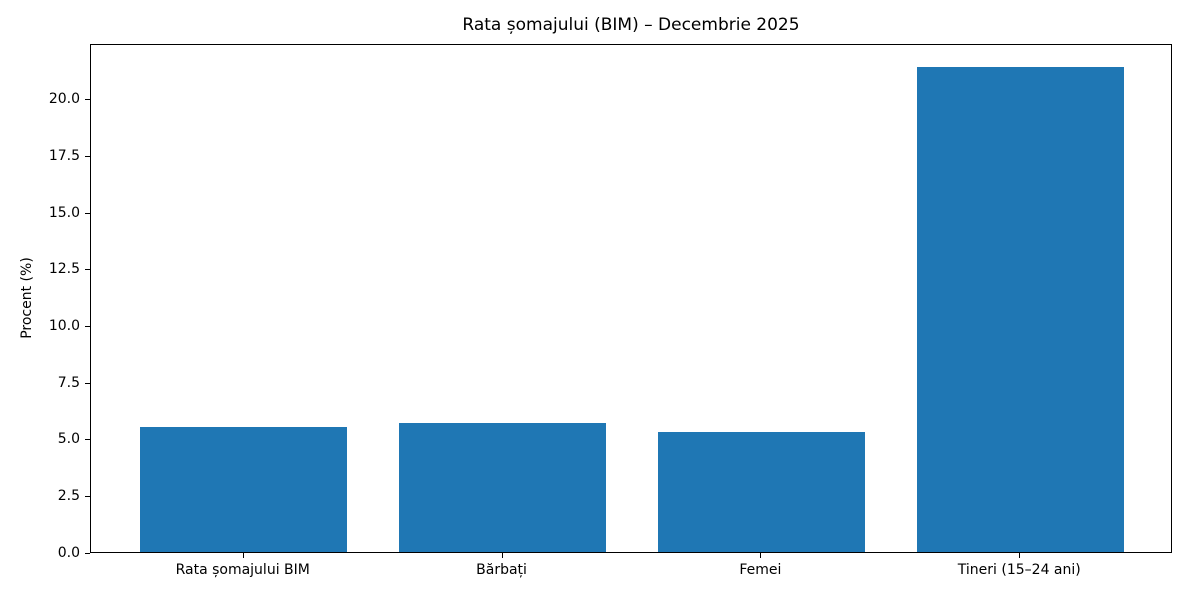 Image resolution: width=1200 pixels, height=600 pixels. I want to click on x-tick-label: Rata șomajului BIM, so click(242, 570).